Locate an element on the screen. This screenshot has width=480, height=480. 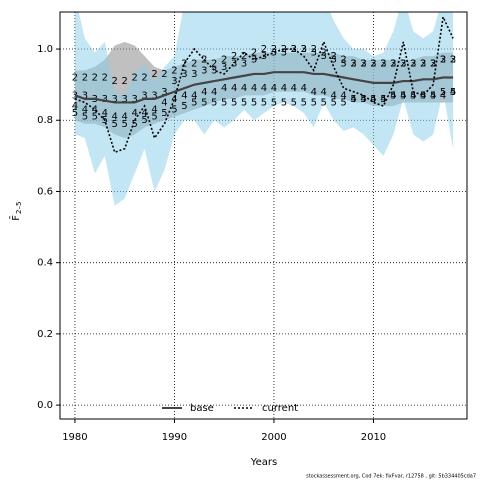
y-tick-label: 0.4 is located at coordinates (45, 263).